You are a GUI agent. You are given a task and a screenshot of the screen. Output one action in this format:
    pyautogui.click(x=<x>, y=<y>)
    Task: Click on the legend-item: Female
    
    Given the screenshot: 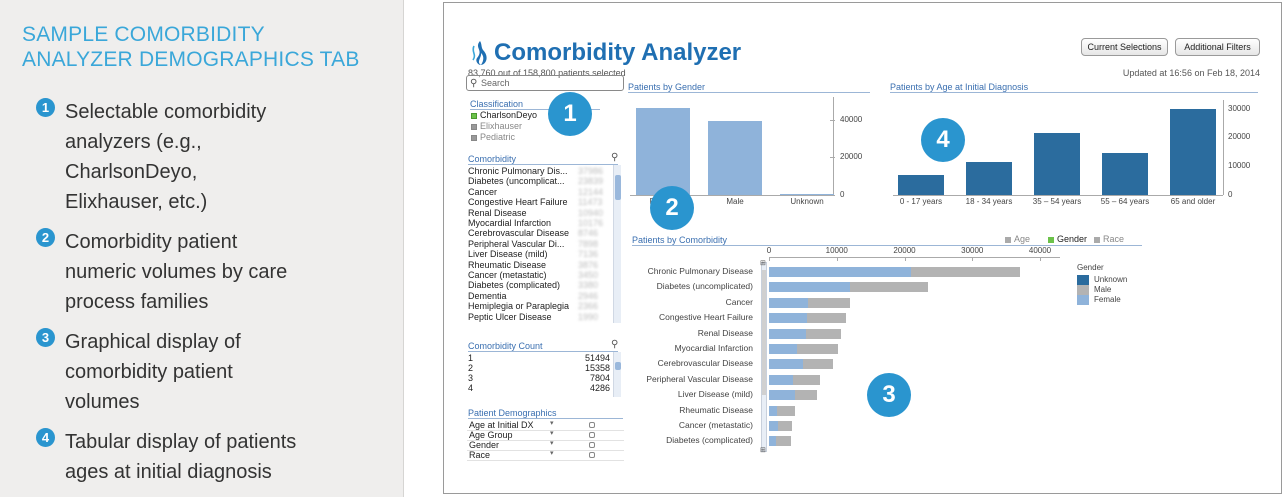 What is the action you would take?
    pyautogui.click(x=1107, y=299)
    